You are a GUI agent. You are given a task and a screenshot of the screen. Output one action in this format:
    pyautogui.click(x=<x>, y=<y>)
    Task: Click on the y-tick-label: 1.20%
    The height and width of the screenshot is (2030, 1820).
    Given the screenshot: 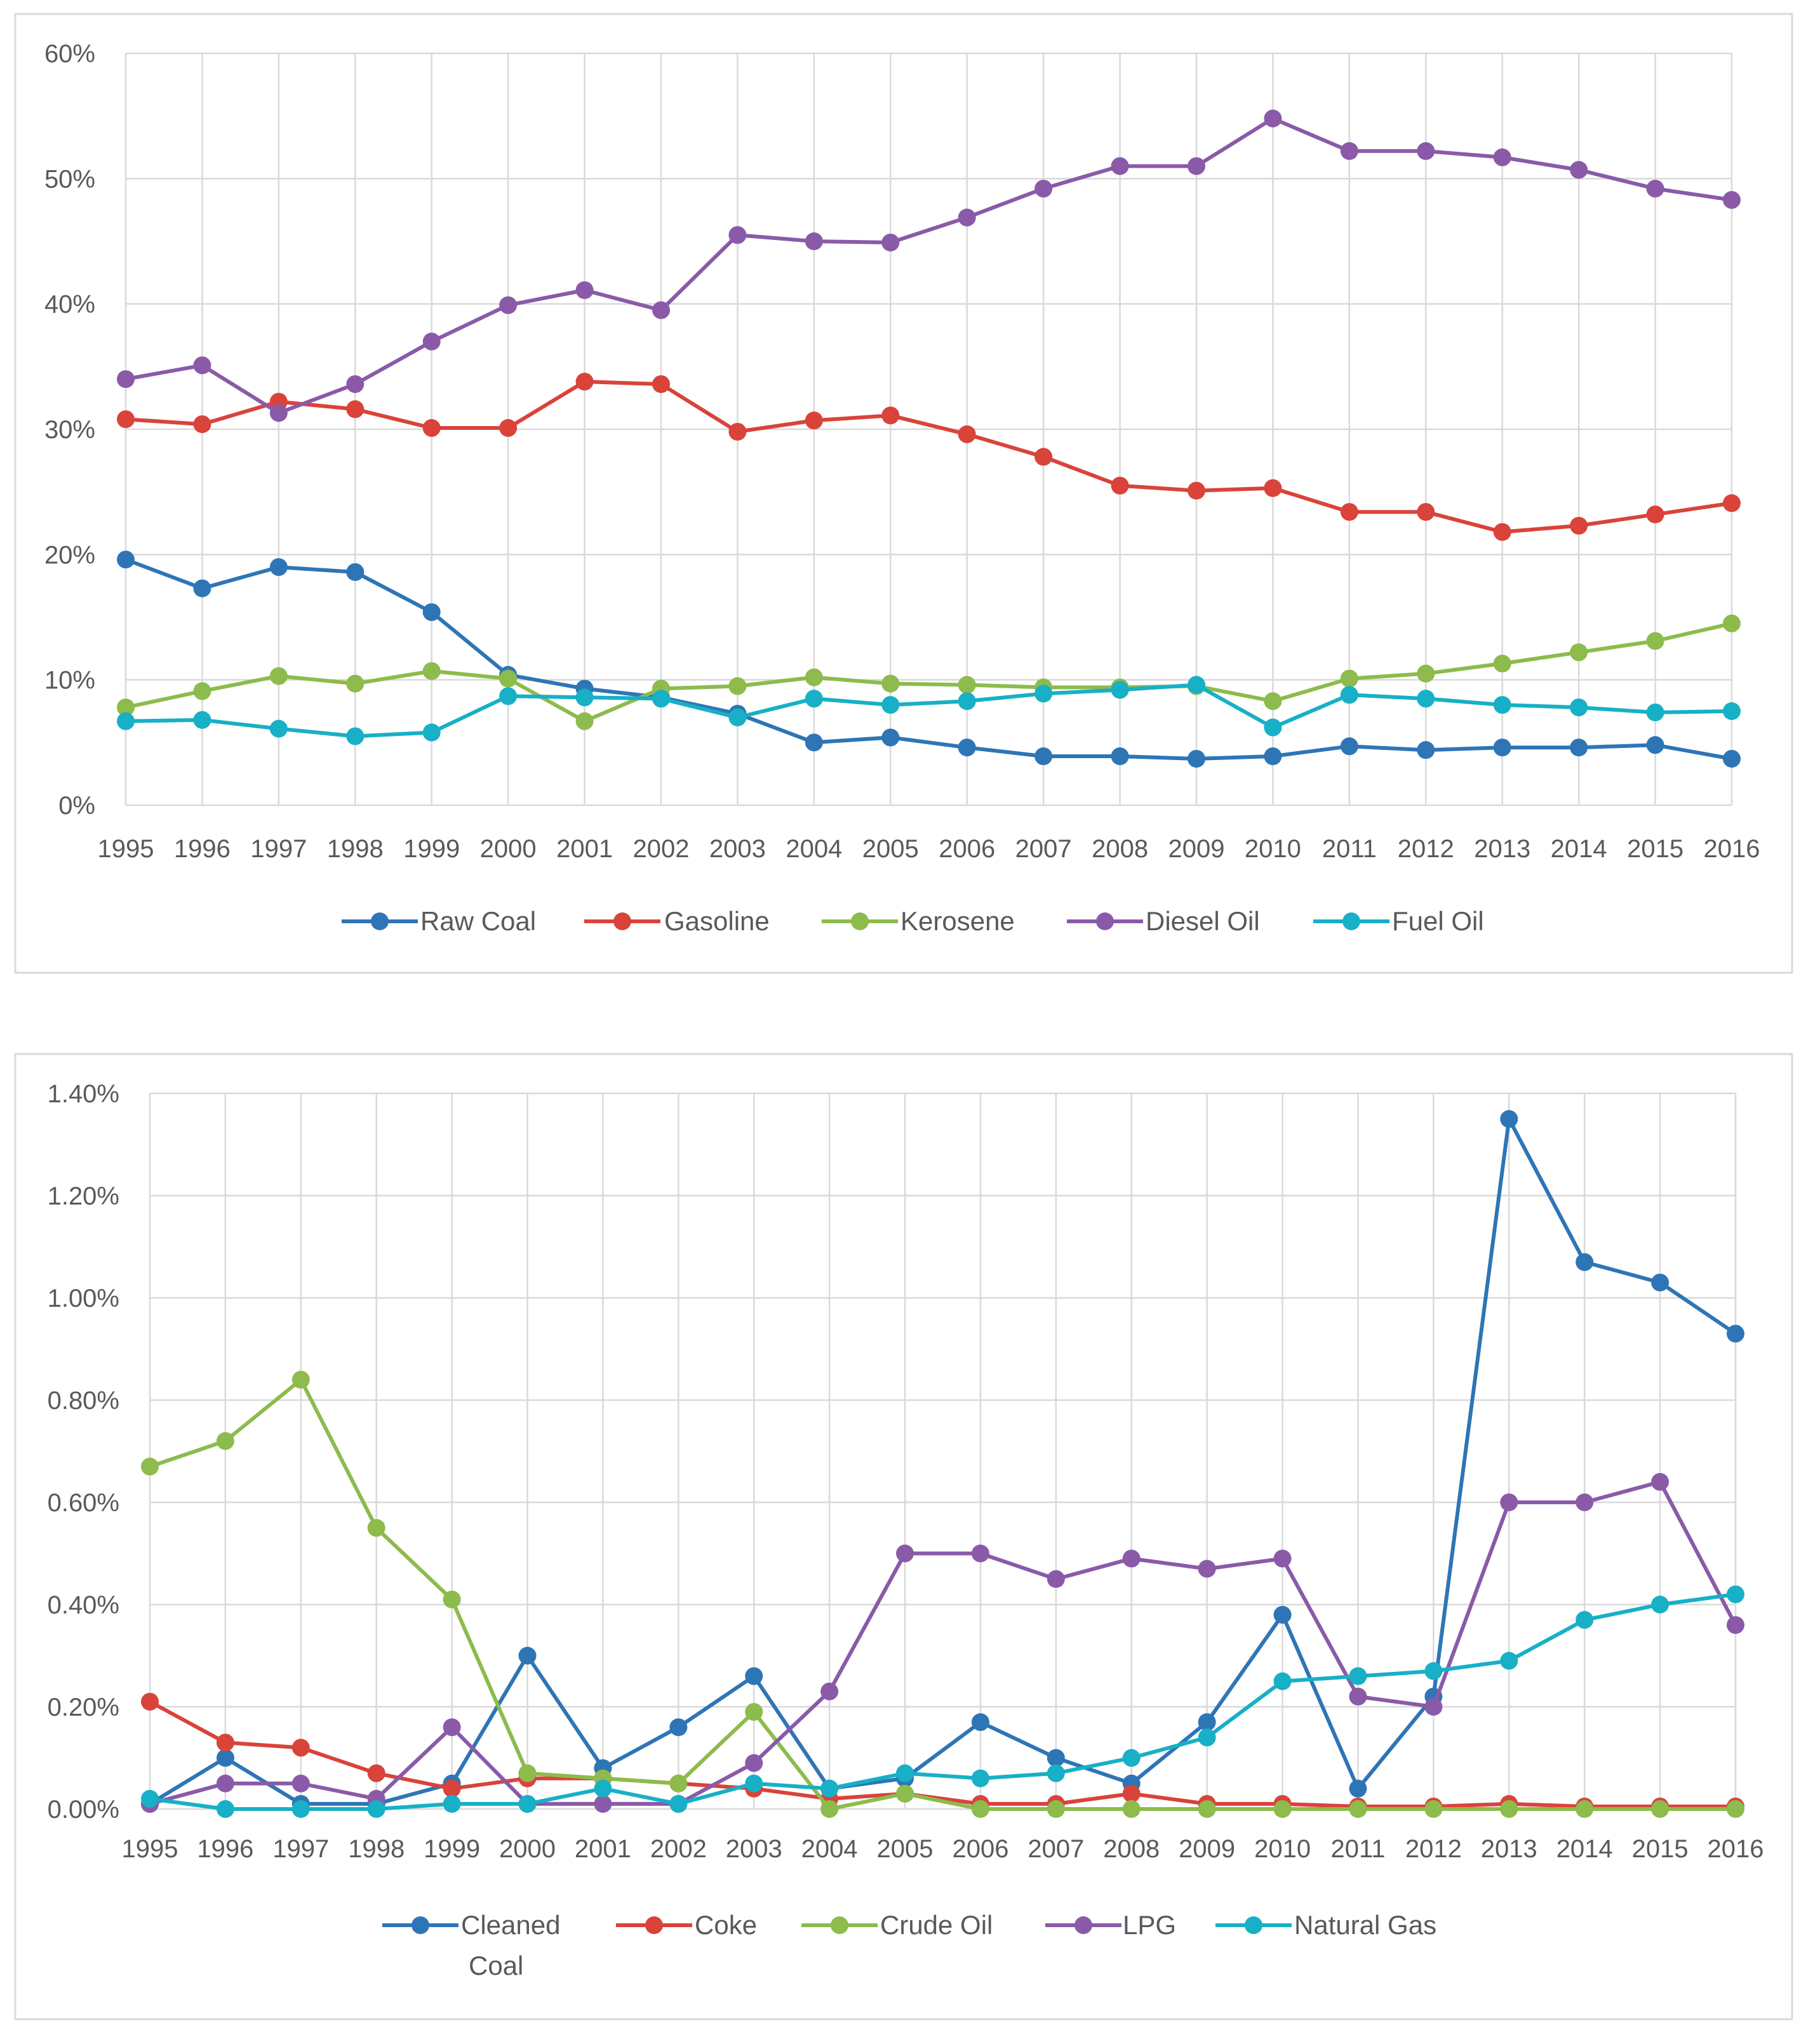 What is the action you would take?
    pyautogui.click(x=83, y=1196)
    